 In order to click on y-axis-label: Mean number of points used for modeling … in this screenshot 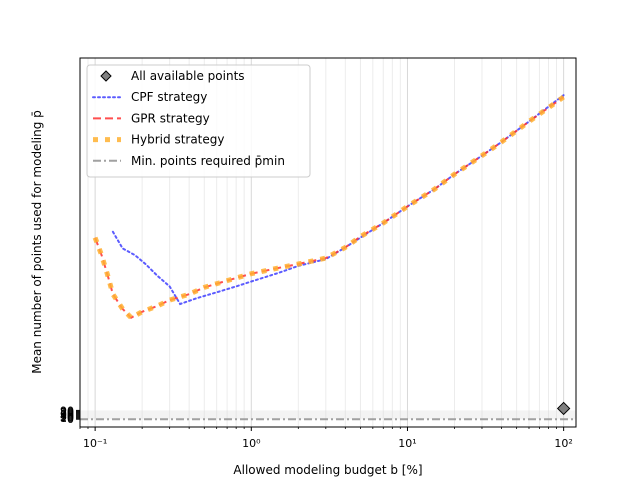, I will do `click(37, 242)`.